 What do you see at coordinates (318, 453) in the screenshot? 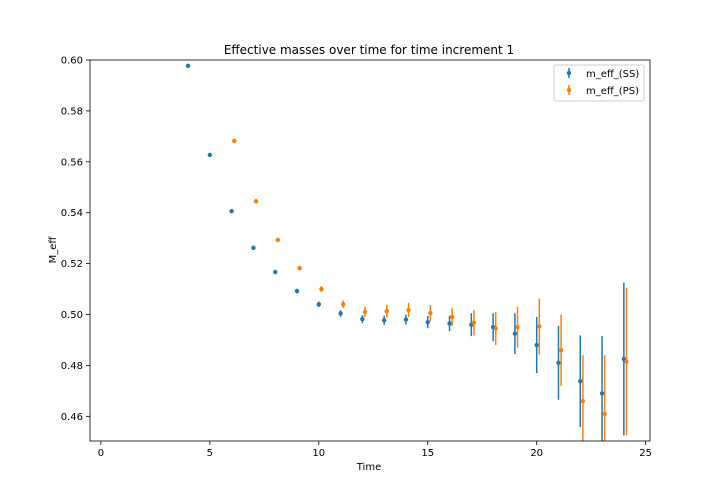
I see `x-tick-label: 10` at bounding box center [318, 453].